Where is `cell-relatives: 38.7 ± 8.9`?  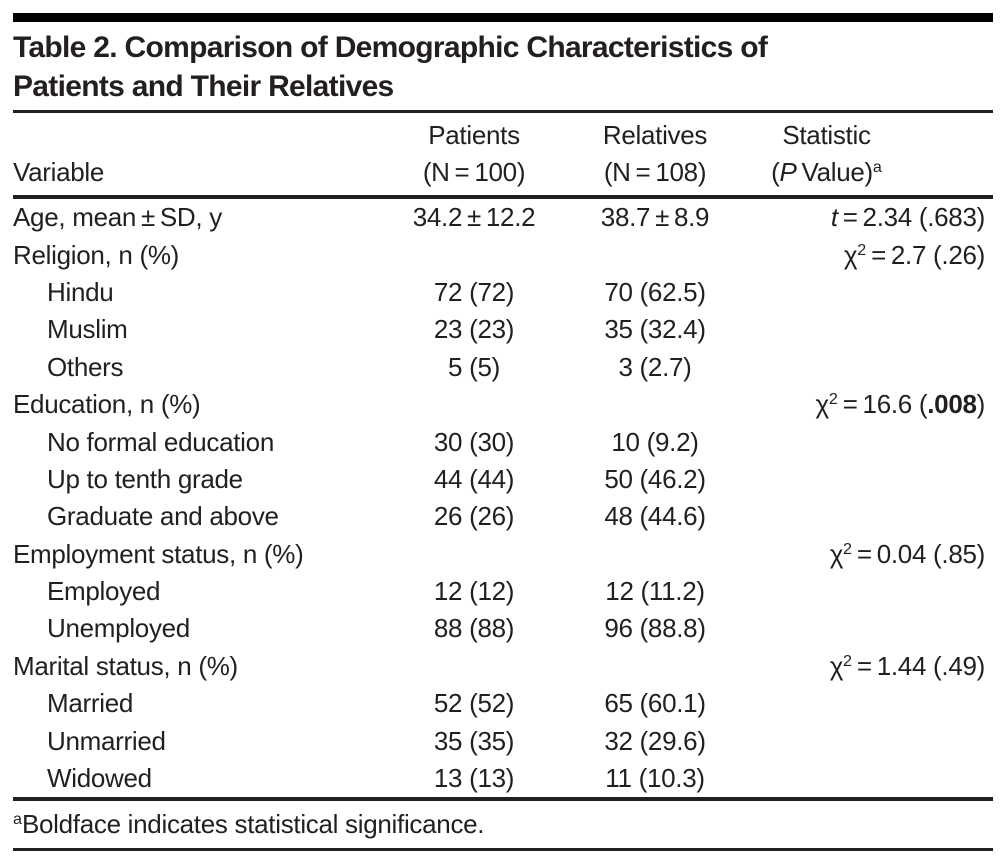
cell-relatives: 38.7 ± 8.9 is located at coordinates (655, 217).